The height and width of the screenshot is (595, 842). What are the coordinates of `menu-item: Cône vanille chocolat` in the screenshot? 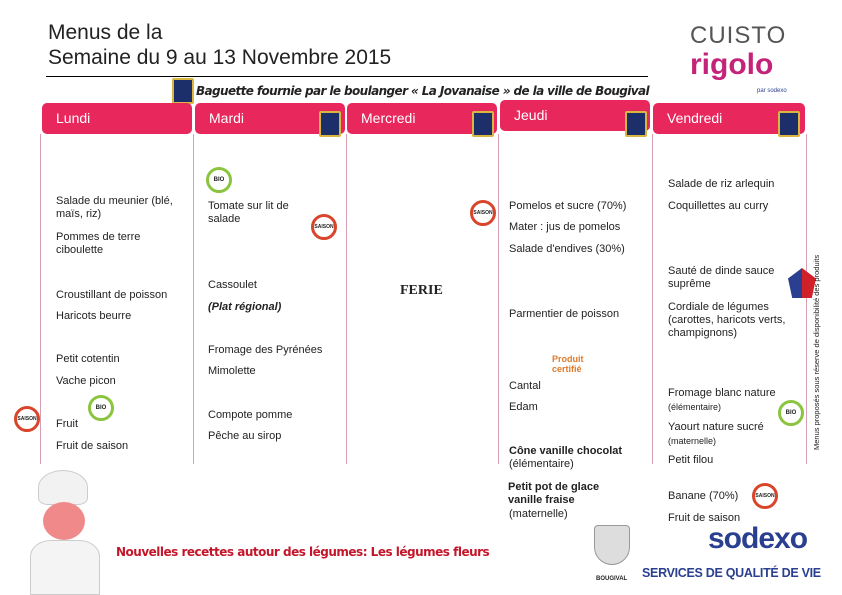 It's located at (566, 451).